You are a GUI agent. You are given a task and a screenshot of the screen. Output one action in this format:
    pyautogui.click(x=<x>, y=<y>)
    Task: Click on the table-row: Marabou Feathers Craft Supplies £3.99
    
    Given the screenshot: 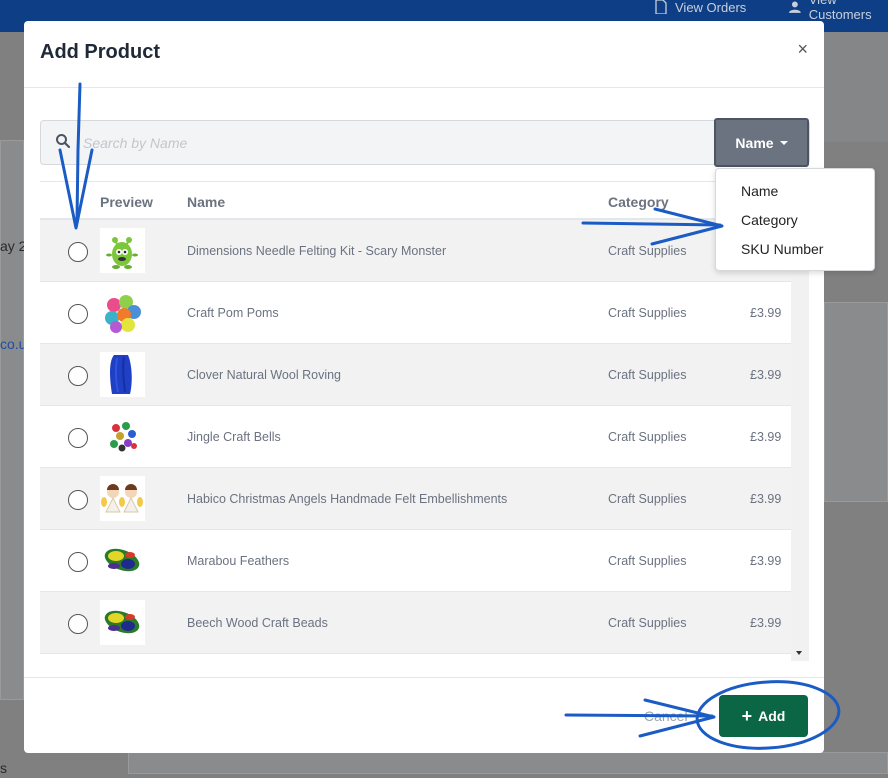 What is the action you would take?
    pyautogui.click(x=415, y=561)
    